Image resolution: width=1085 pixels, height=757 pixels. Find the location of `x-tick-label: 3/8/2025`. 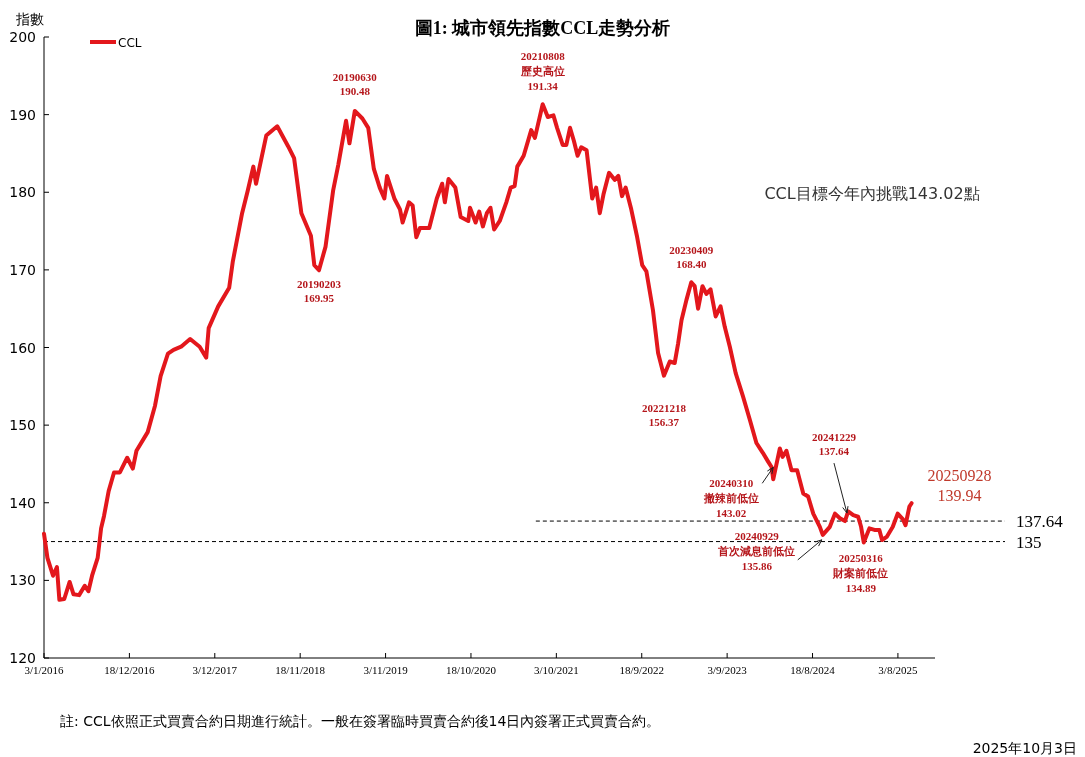

x-tick-label: 3/8/2025 is located at coordinates (898, 670).